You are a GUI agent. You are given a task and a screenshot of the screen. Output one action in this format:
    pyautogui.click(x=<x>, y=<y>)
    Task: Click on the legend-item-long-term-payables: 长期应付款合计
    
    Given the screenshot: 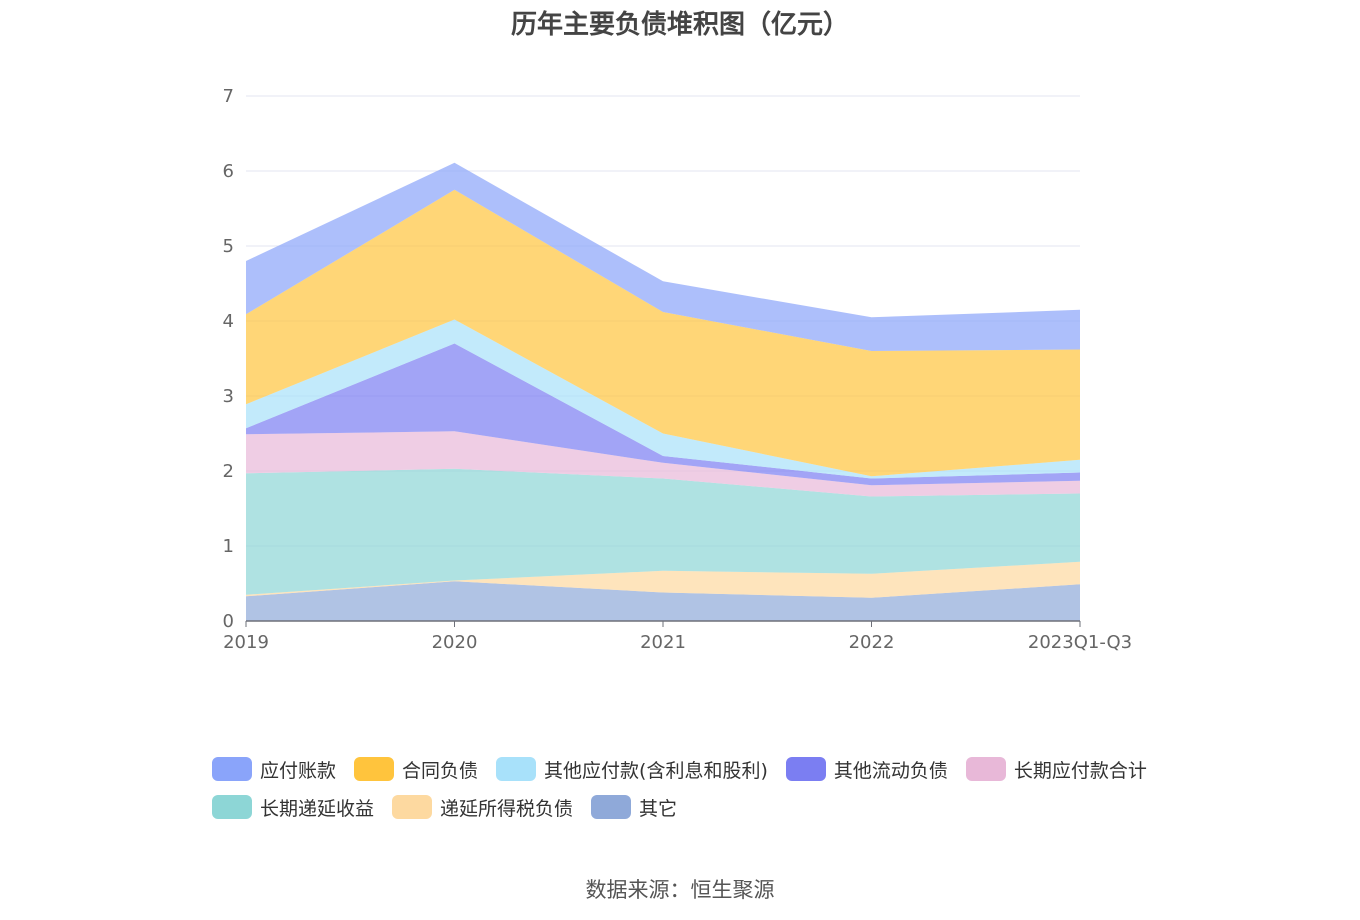 What is the action you would take?
    pyautogui.click(x=1056, y=769)
    